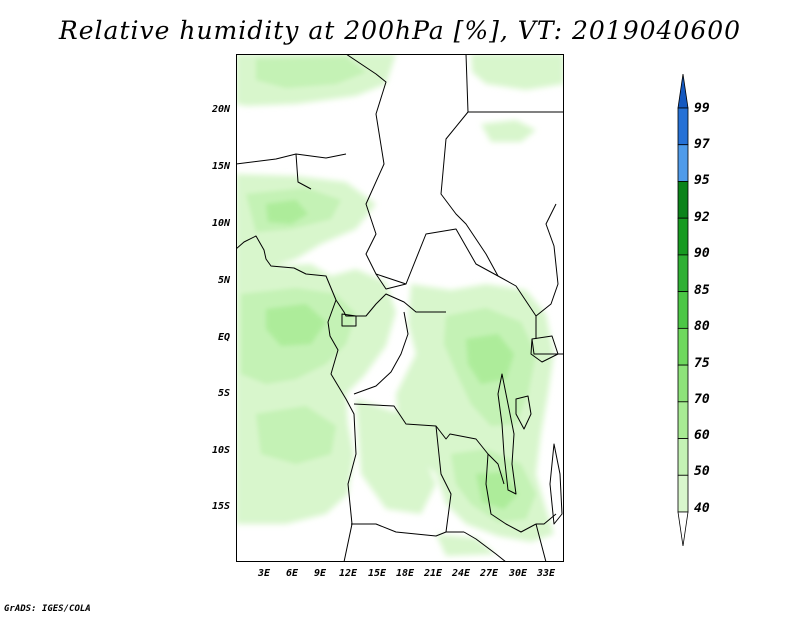 The height and width of the screenshot is (618, 800). Describe the element at coordinates (702, 508) in the screenshot. I see `colorbar-label: 40` at that location.